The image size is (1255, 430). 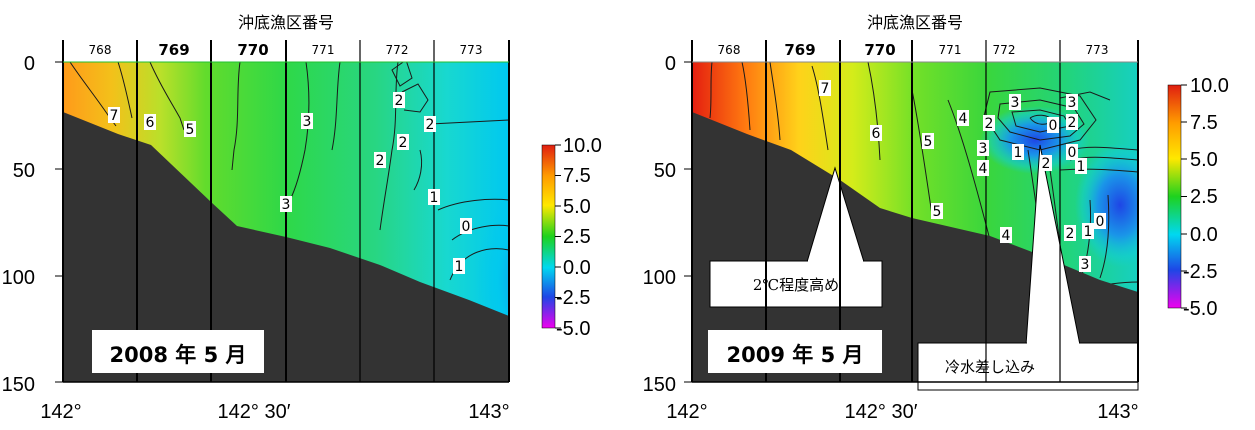 I want to click on y-tick-100: 100, so click(x=659, y=278).